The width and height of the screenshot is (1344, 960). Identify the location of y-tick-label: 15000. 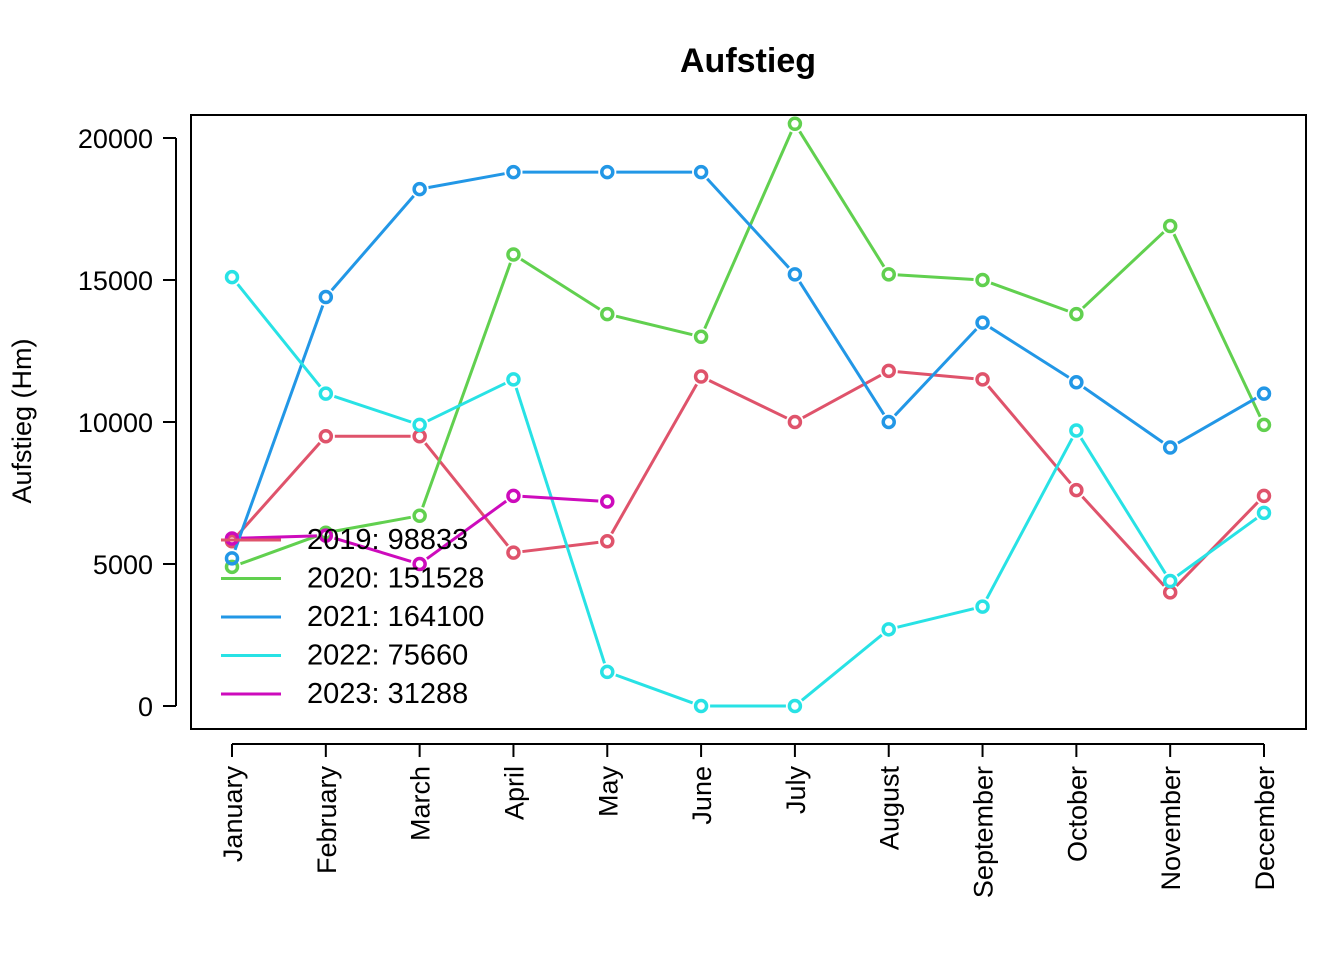
(115, 281).